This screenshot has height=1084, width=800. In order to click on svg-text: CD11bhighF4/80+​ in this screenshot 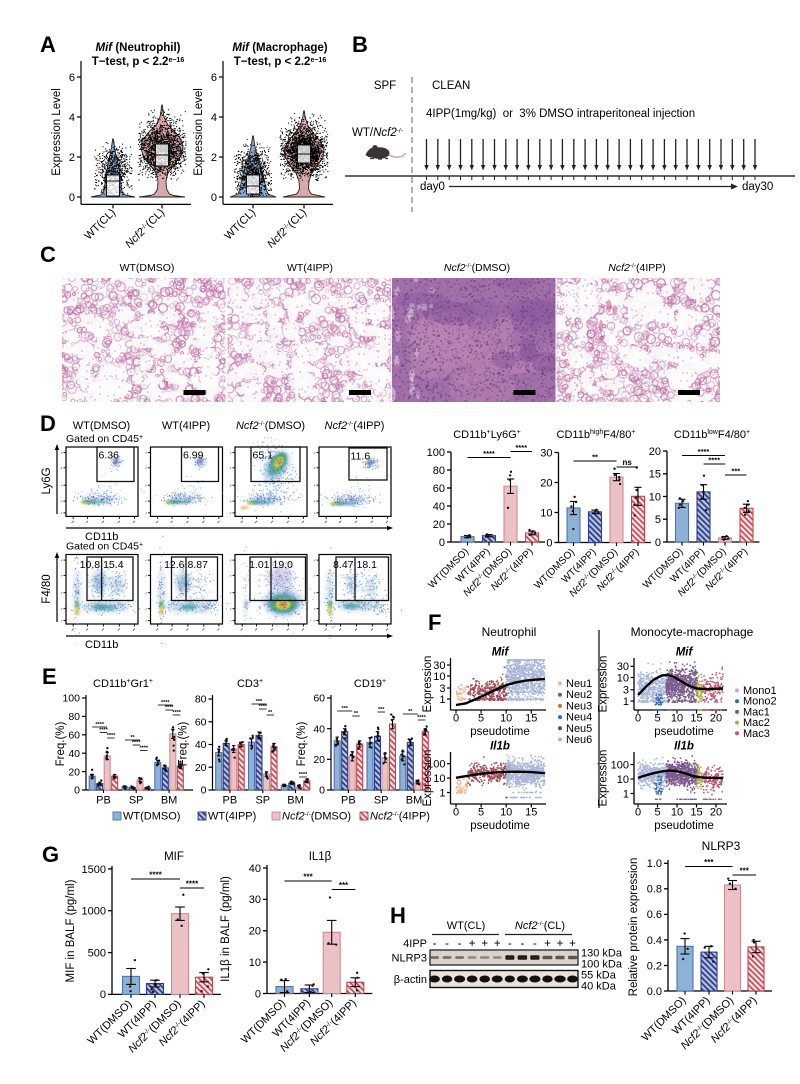, I will do `click(596, 435)`.